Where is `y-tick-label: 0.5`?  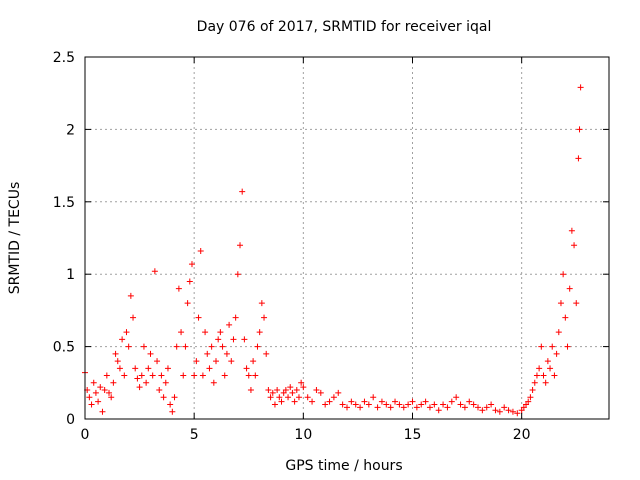
y-tick-label: 0.5 is located at coordinates (64, 348).